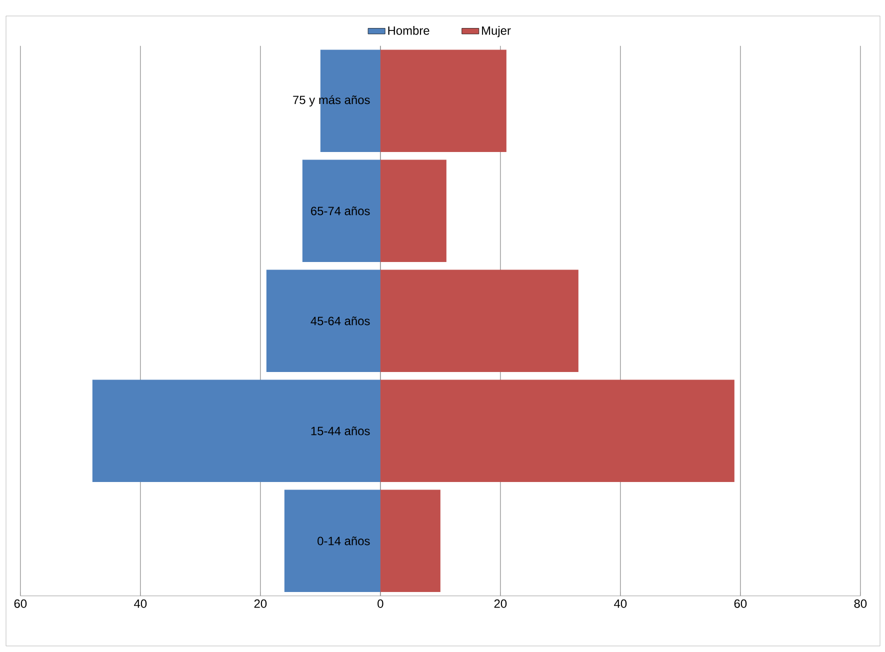 The height and width of the screenshot is (652, 885). Describe the element at coordinates (409, 30) in the screenshot. I see `legend-label: Hombre` at that location.